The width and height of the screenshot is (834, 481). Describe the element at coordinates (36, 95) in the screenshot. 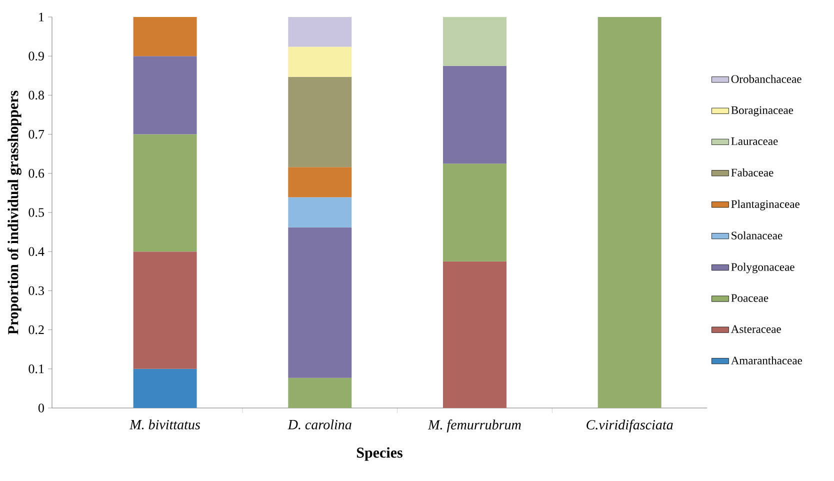

I see `y-tick-label: 0.8` at that location.